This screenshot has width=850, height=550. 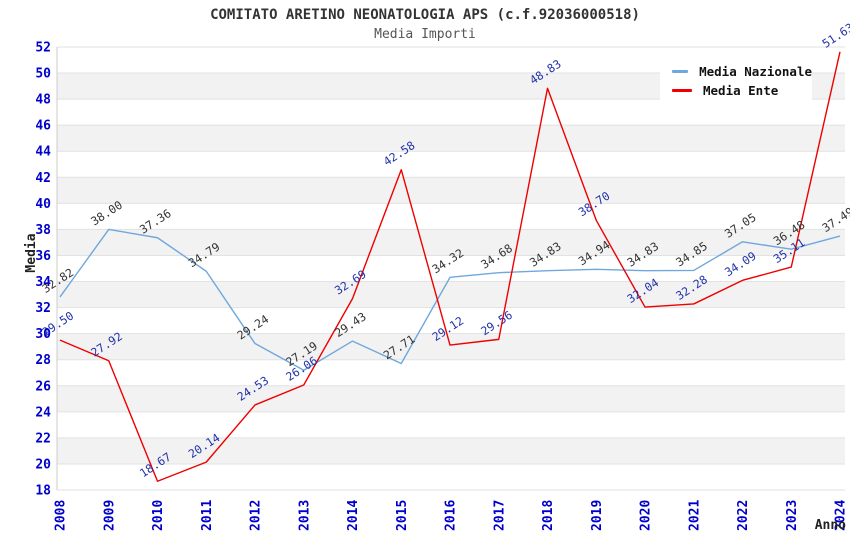 What do you see at coordinates (31, 252) in the screenshot?
I see `y-axis-title: Media` at bounding box center [31, 252].